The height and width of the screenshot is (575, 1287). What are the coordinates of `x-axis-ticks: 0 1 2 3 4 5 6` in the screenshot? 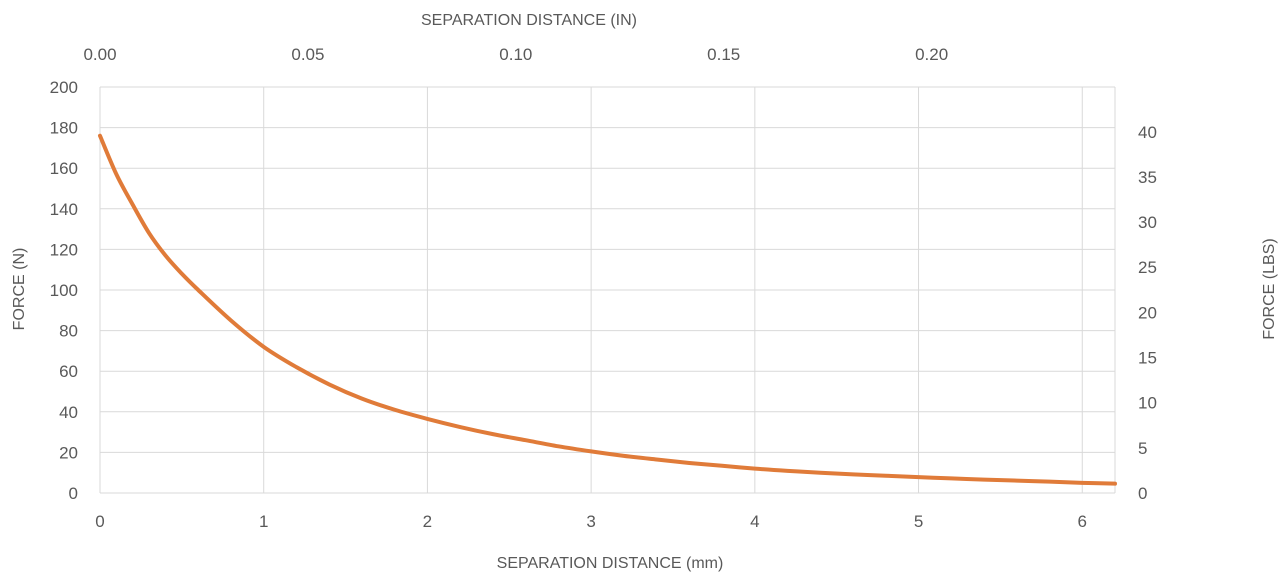 It's located at (591, 521).